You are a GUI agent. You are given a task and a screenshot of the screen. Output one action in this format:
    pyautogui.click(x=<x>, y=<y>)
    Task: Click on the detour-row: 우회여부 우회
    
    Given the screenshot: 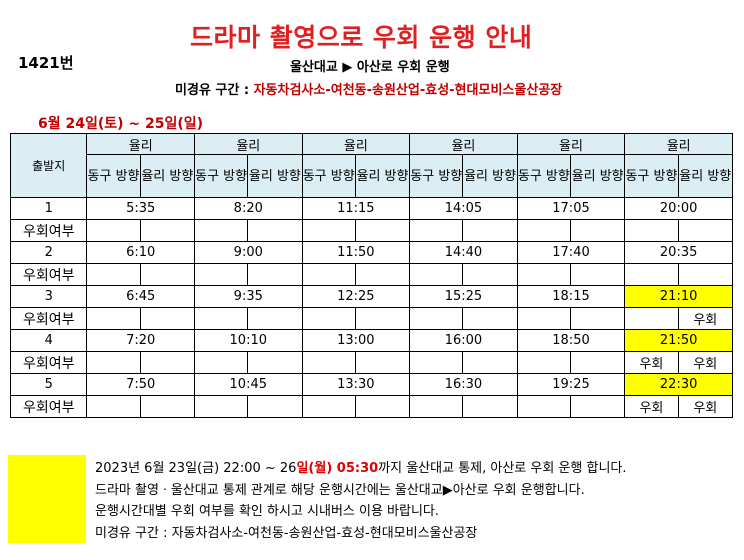 What is the action you would take?
    pyautogui.click(x=371, y=318)
    